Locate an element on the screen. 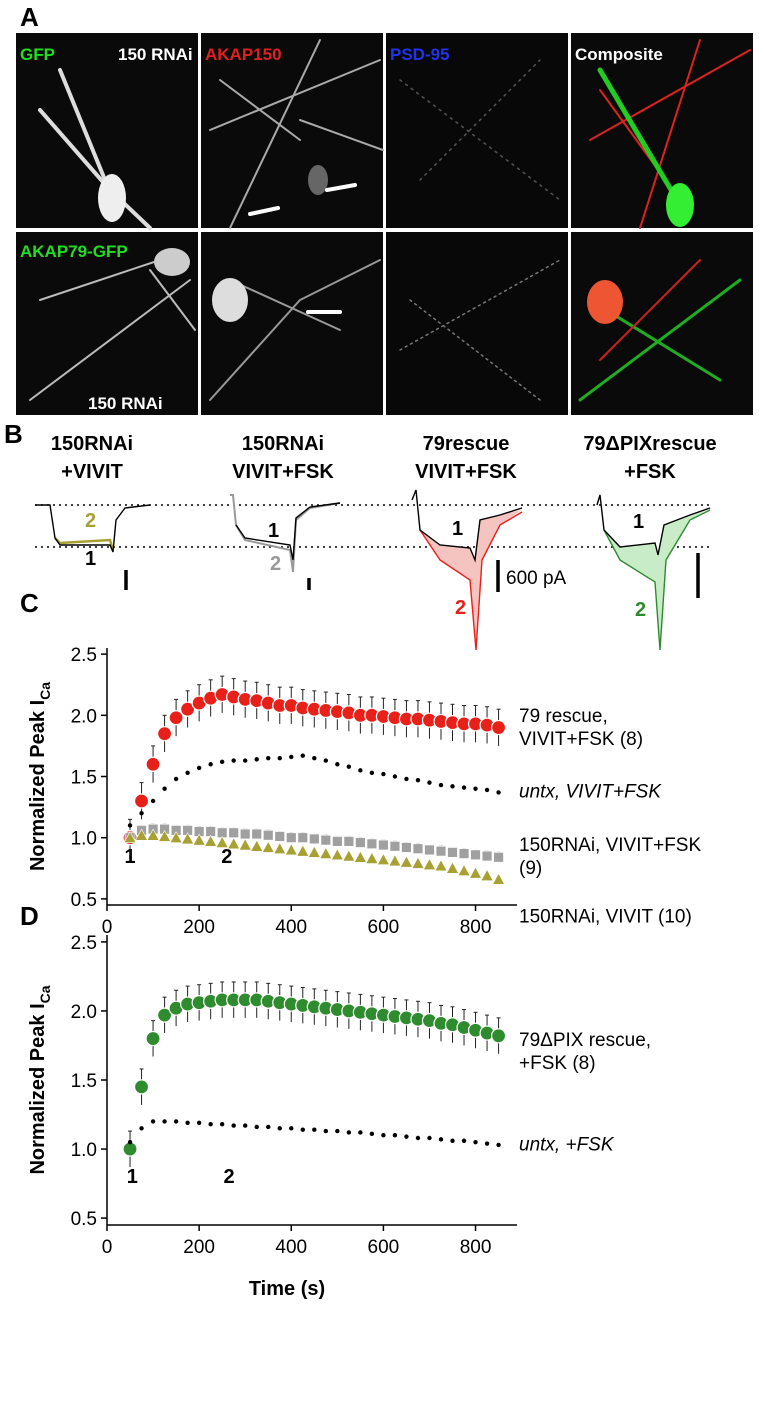  image-label: AKAP79-GFP is located at coordinates (74, 251).